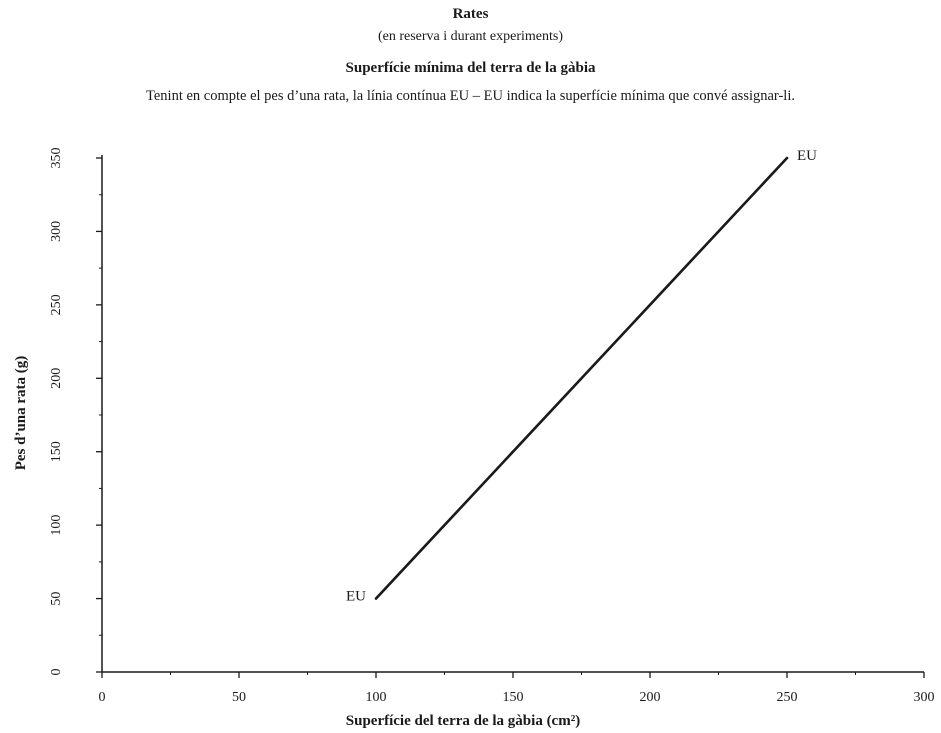 This screenshot has height=733, width=941. Describe the element at coordinates (470, 14) in the screenshot. I see `page-title: Rates` at that location.